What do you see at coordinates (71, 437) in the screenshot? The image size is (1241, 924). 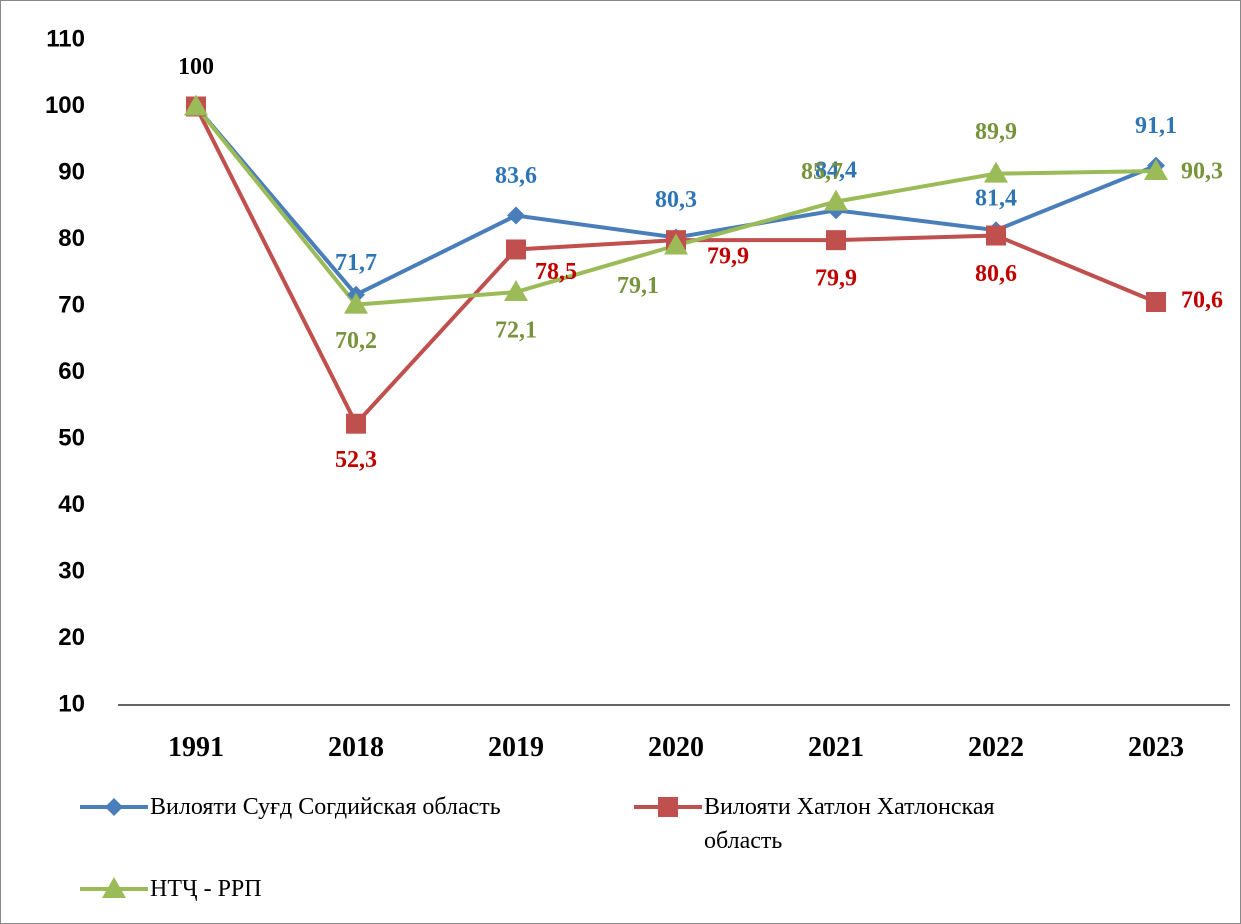 I see `y-tick-label: 50` at bounding box center [71, 437].